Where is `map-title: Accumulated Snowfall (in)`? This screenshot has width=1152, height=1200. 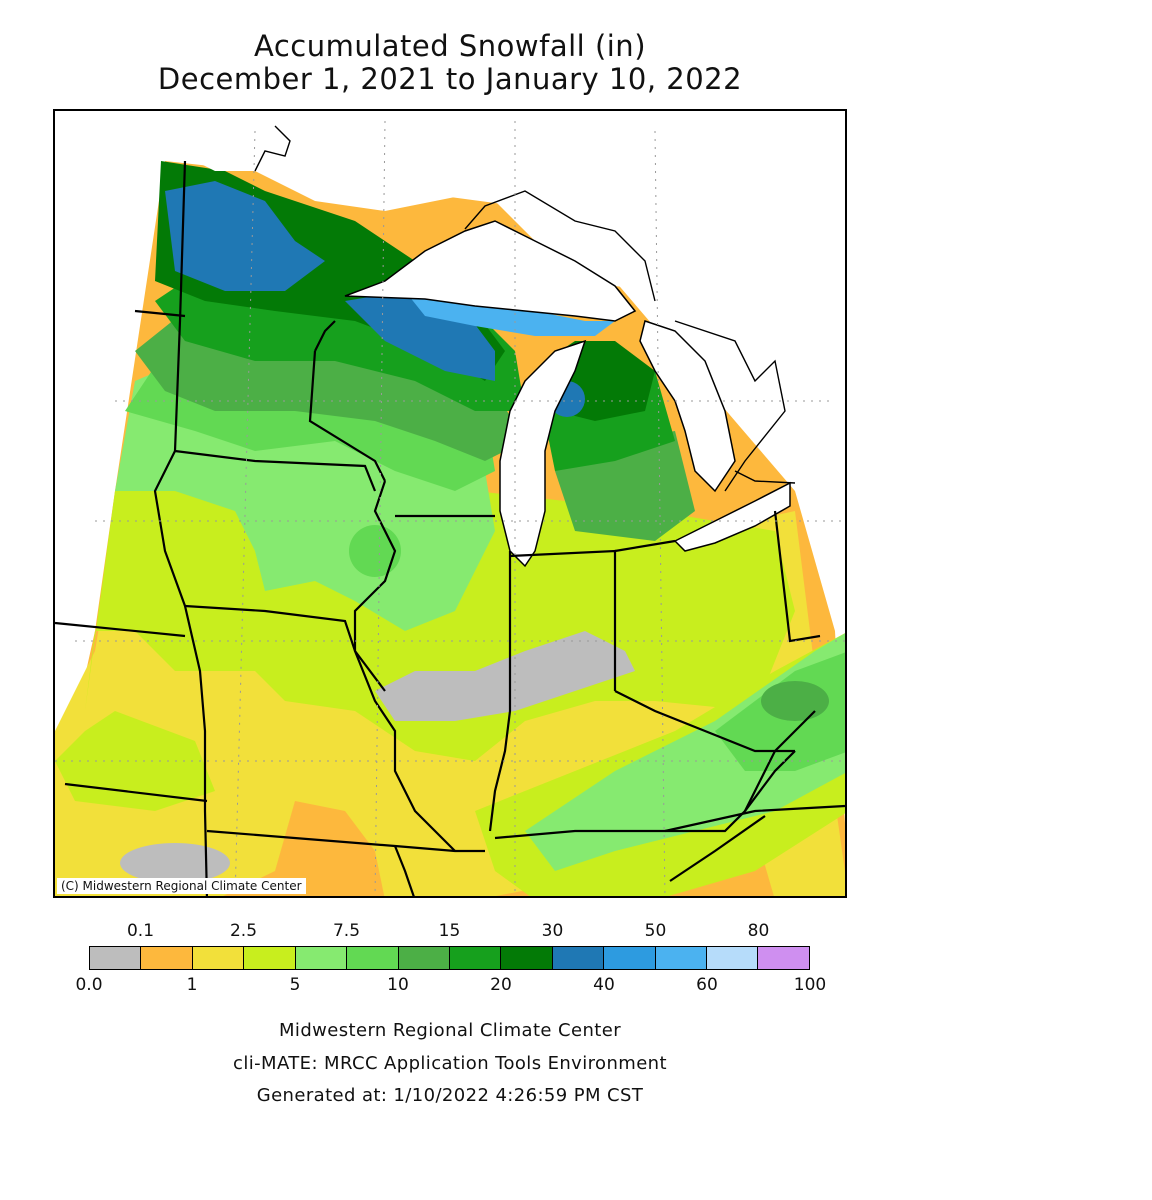
map-title: Accumulated Snowfall (in) is located at coordinates (450, 46).